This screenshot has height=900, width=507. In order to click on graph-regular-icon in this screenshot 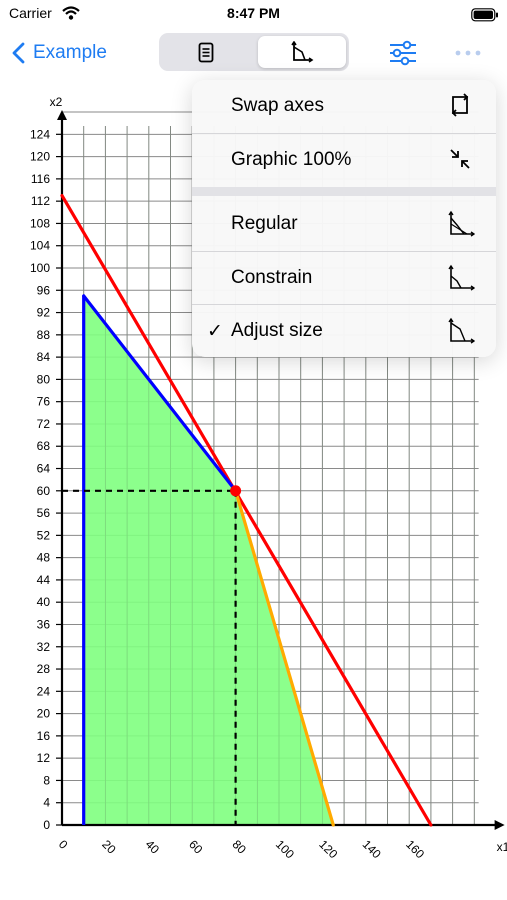, I will do `click(461, 223)`.